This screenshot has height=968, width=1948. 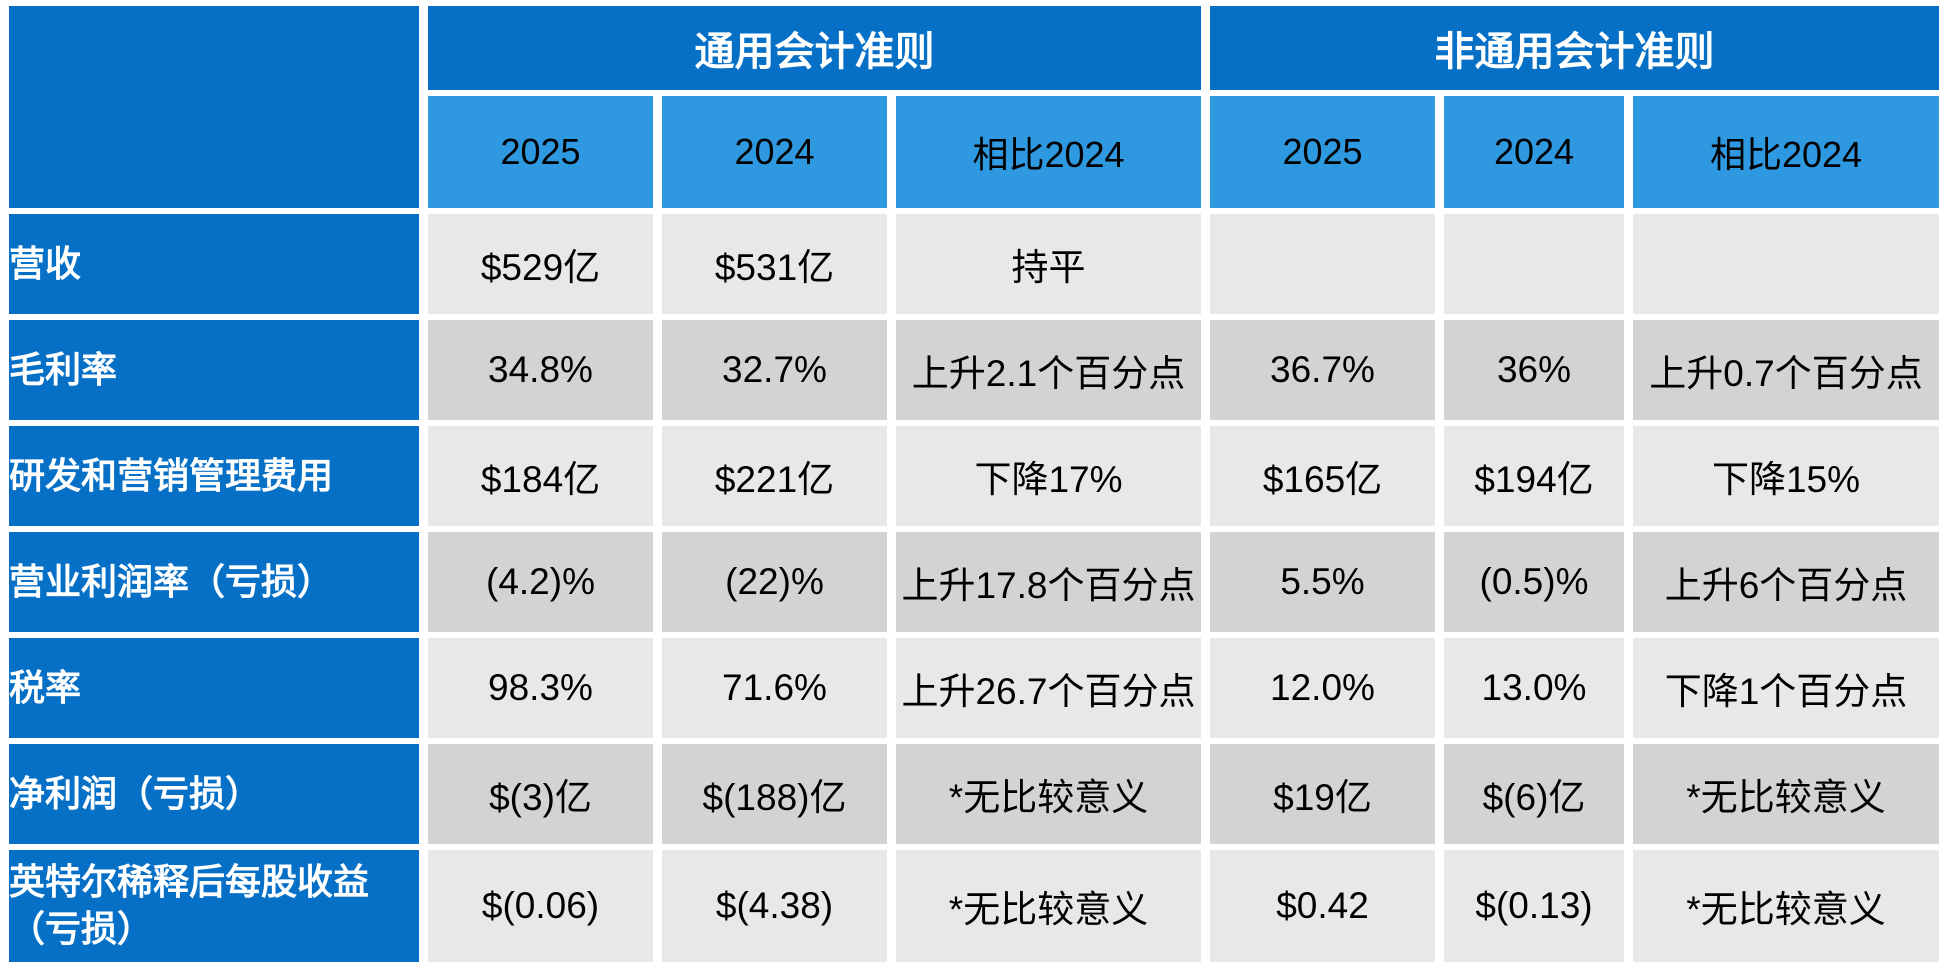 What do you see at coordinates (774, 906) in the screenshot?
I see `data-cell: $(4.38)` at bounding box center [774, 906].